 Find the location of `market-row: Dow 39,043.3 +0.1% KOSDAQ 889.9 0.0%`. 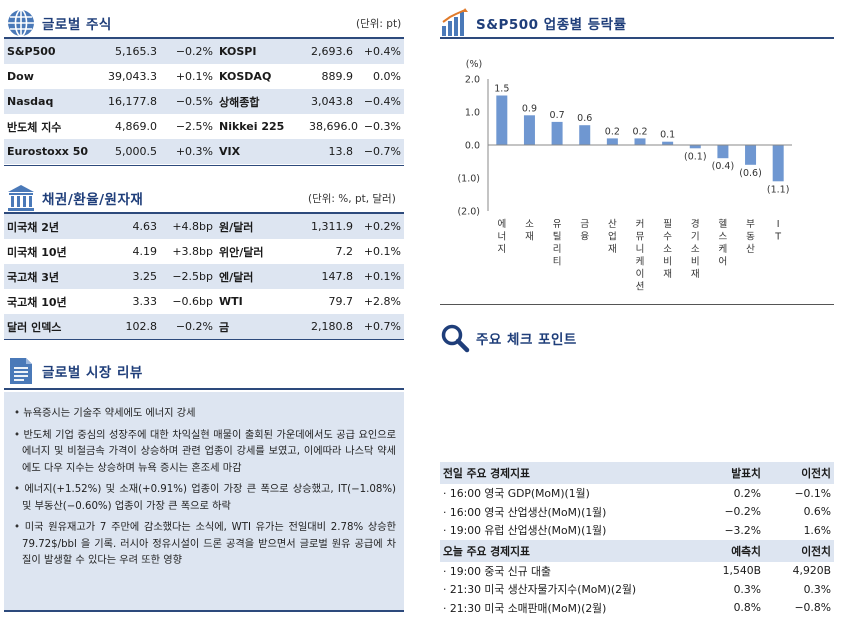

market-row: Dow 39,043.3 +0.1% KOSDAQ 889.9 0.0% is located at coordinates (204, 76).